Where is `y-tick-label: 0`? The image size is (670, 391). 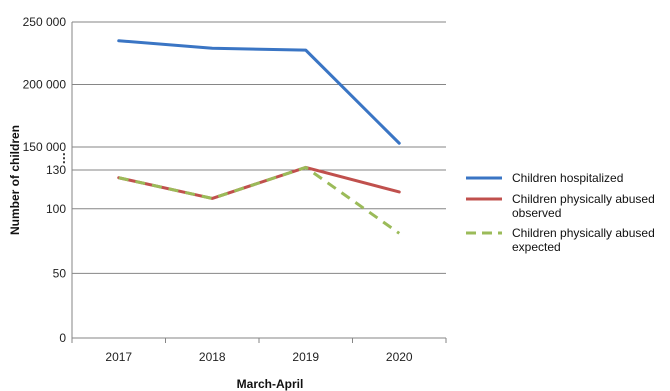
y-tick-label: 0 is located at coordinates (62, 338).